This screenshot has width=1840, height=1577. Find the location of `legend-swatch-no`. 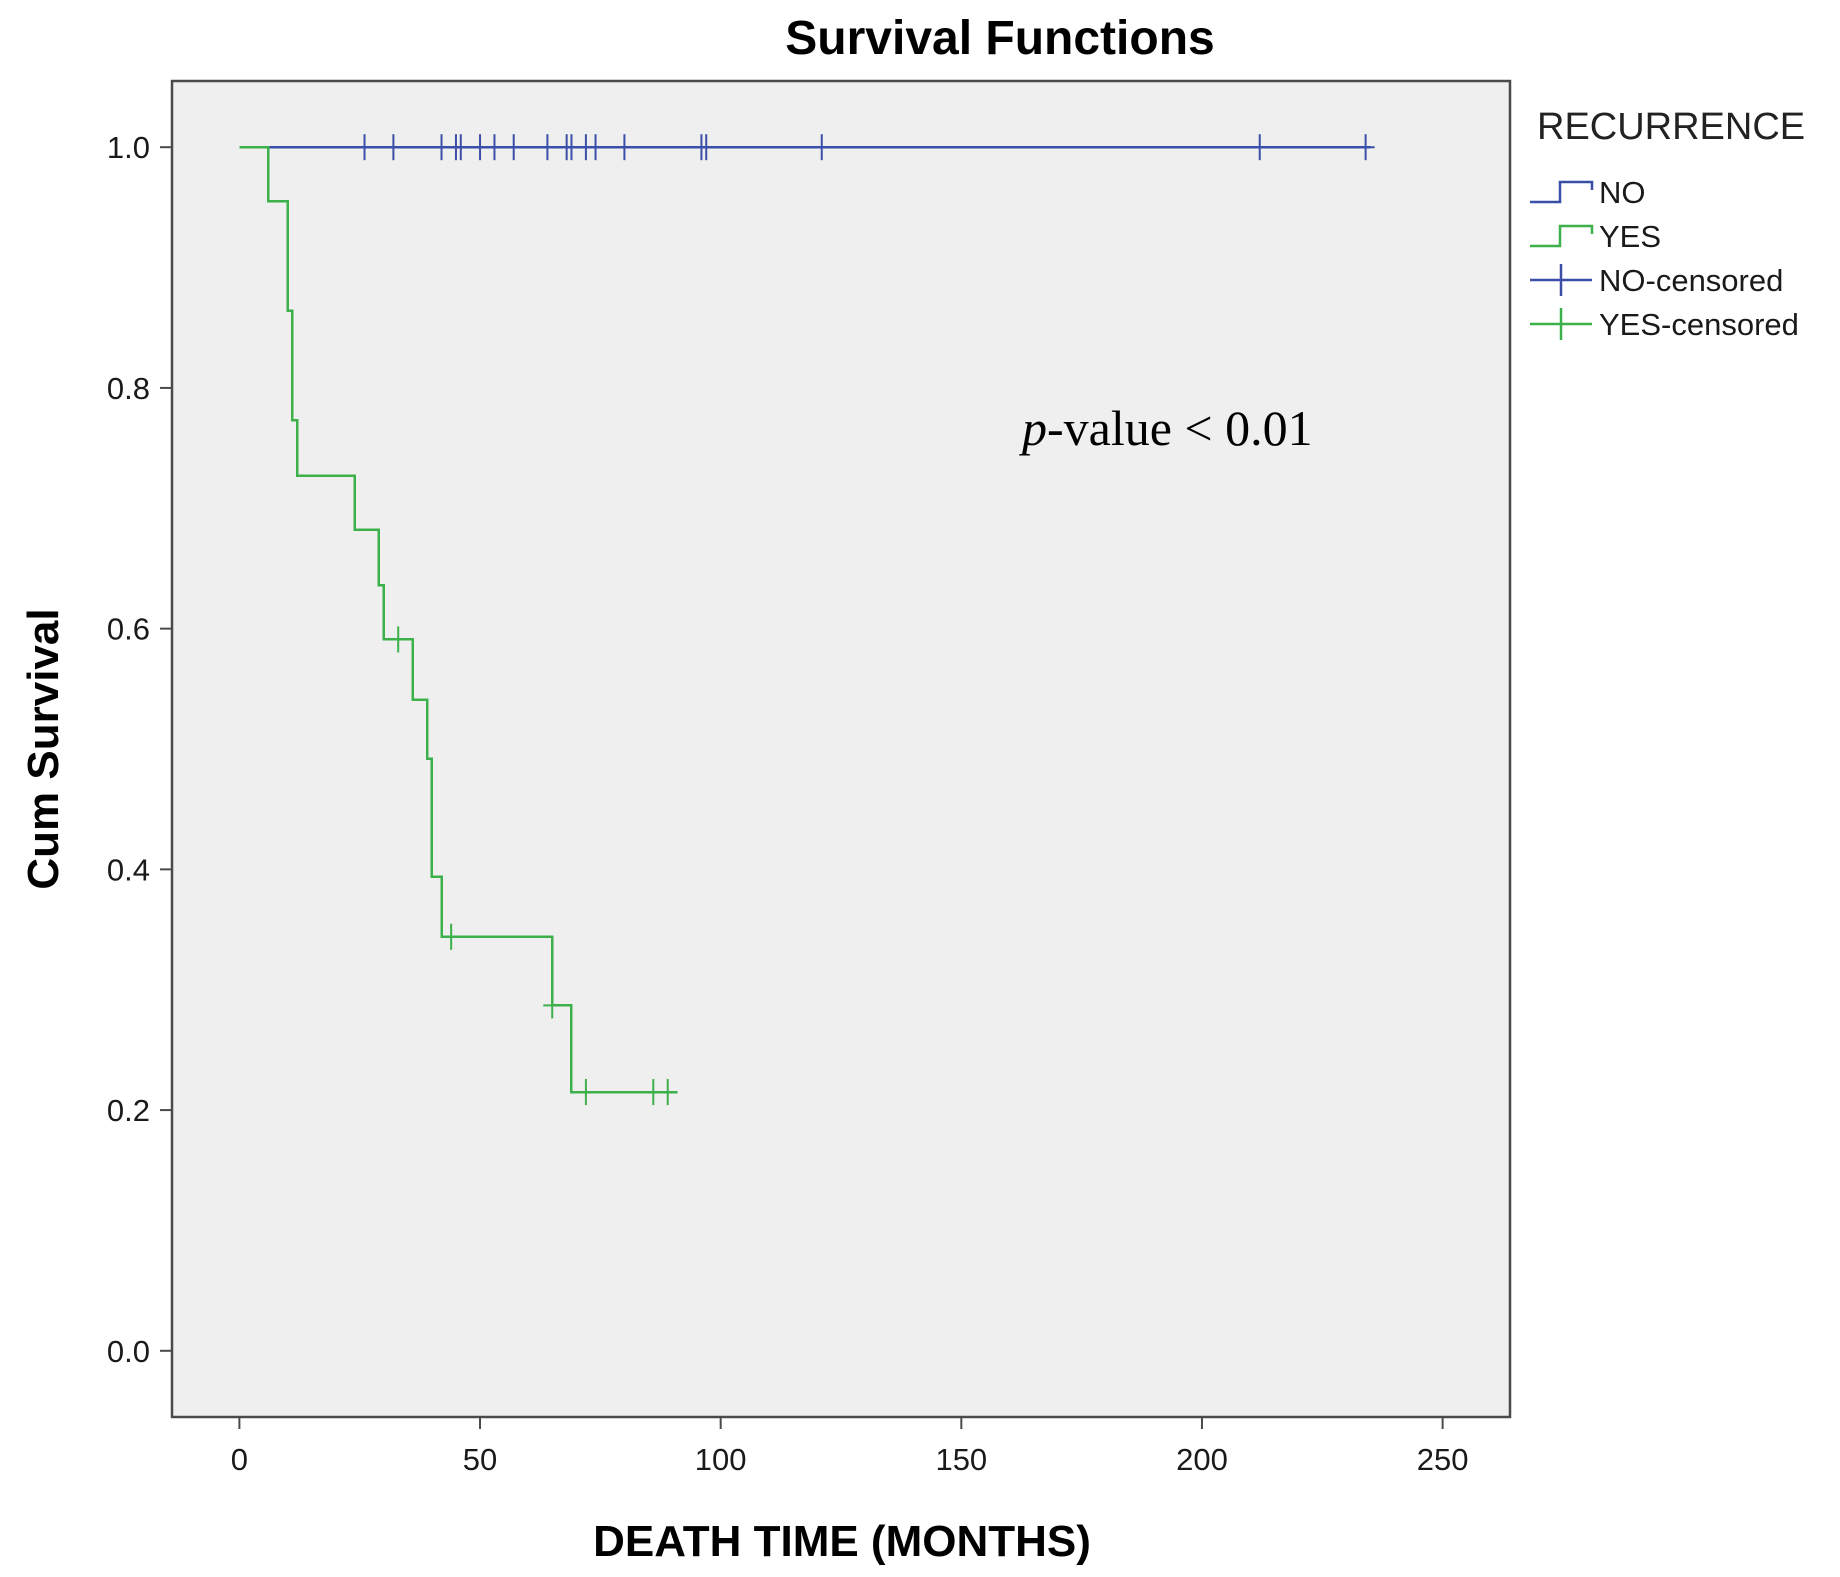

legend-swatch-no is located at coordinates (1562, 192).